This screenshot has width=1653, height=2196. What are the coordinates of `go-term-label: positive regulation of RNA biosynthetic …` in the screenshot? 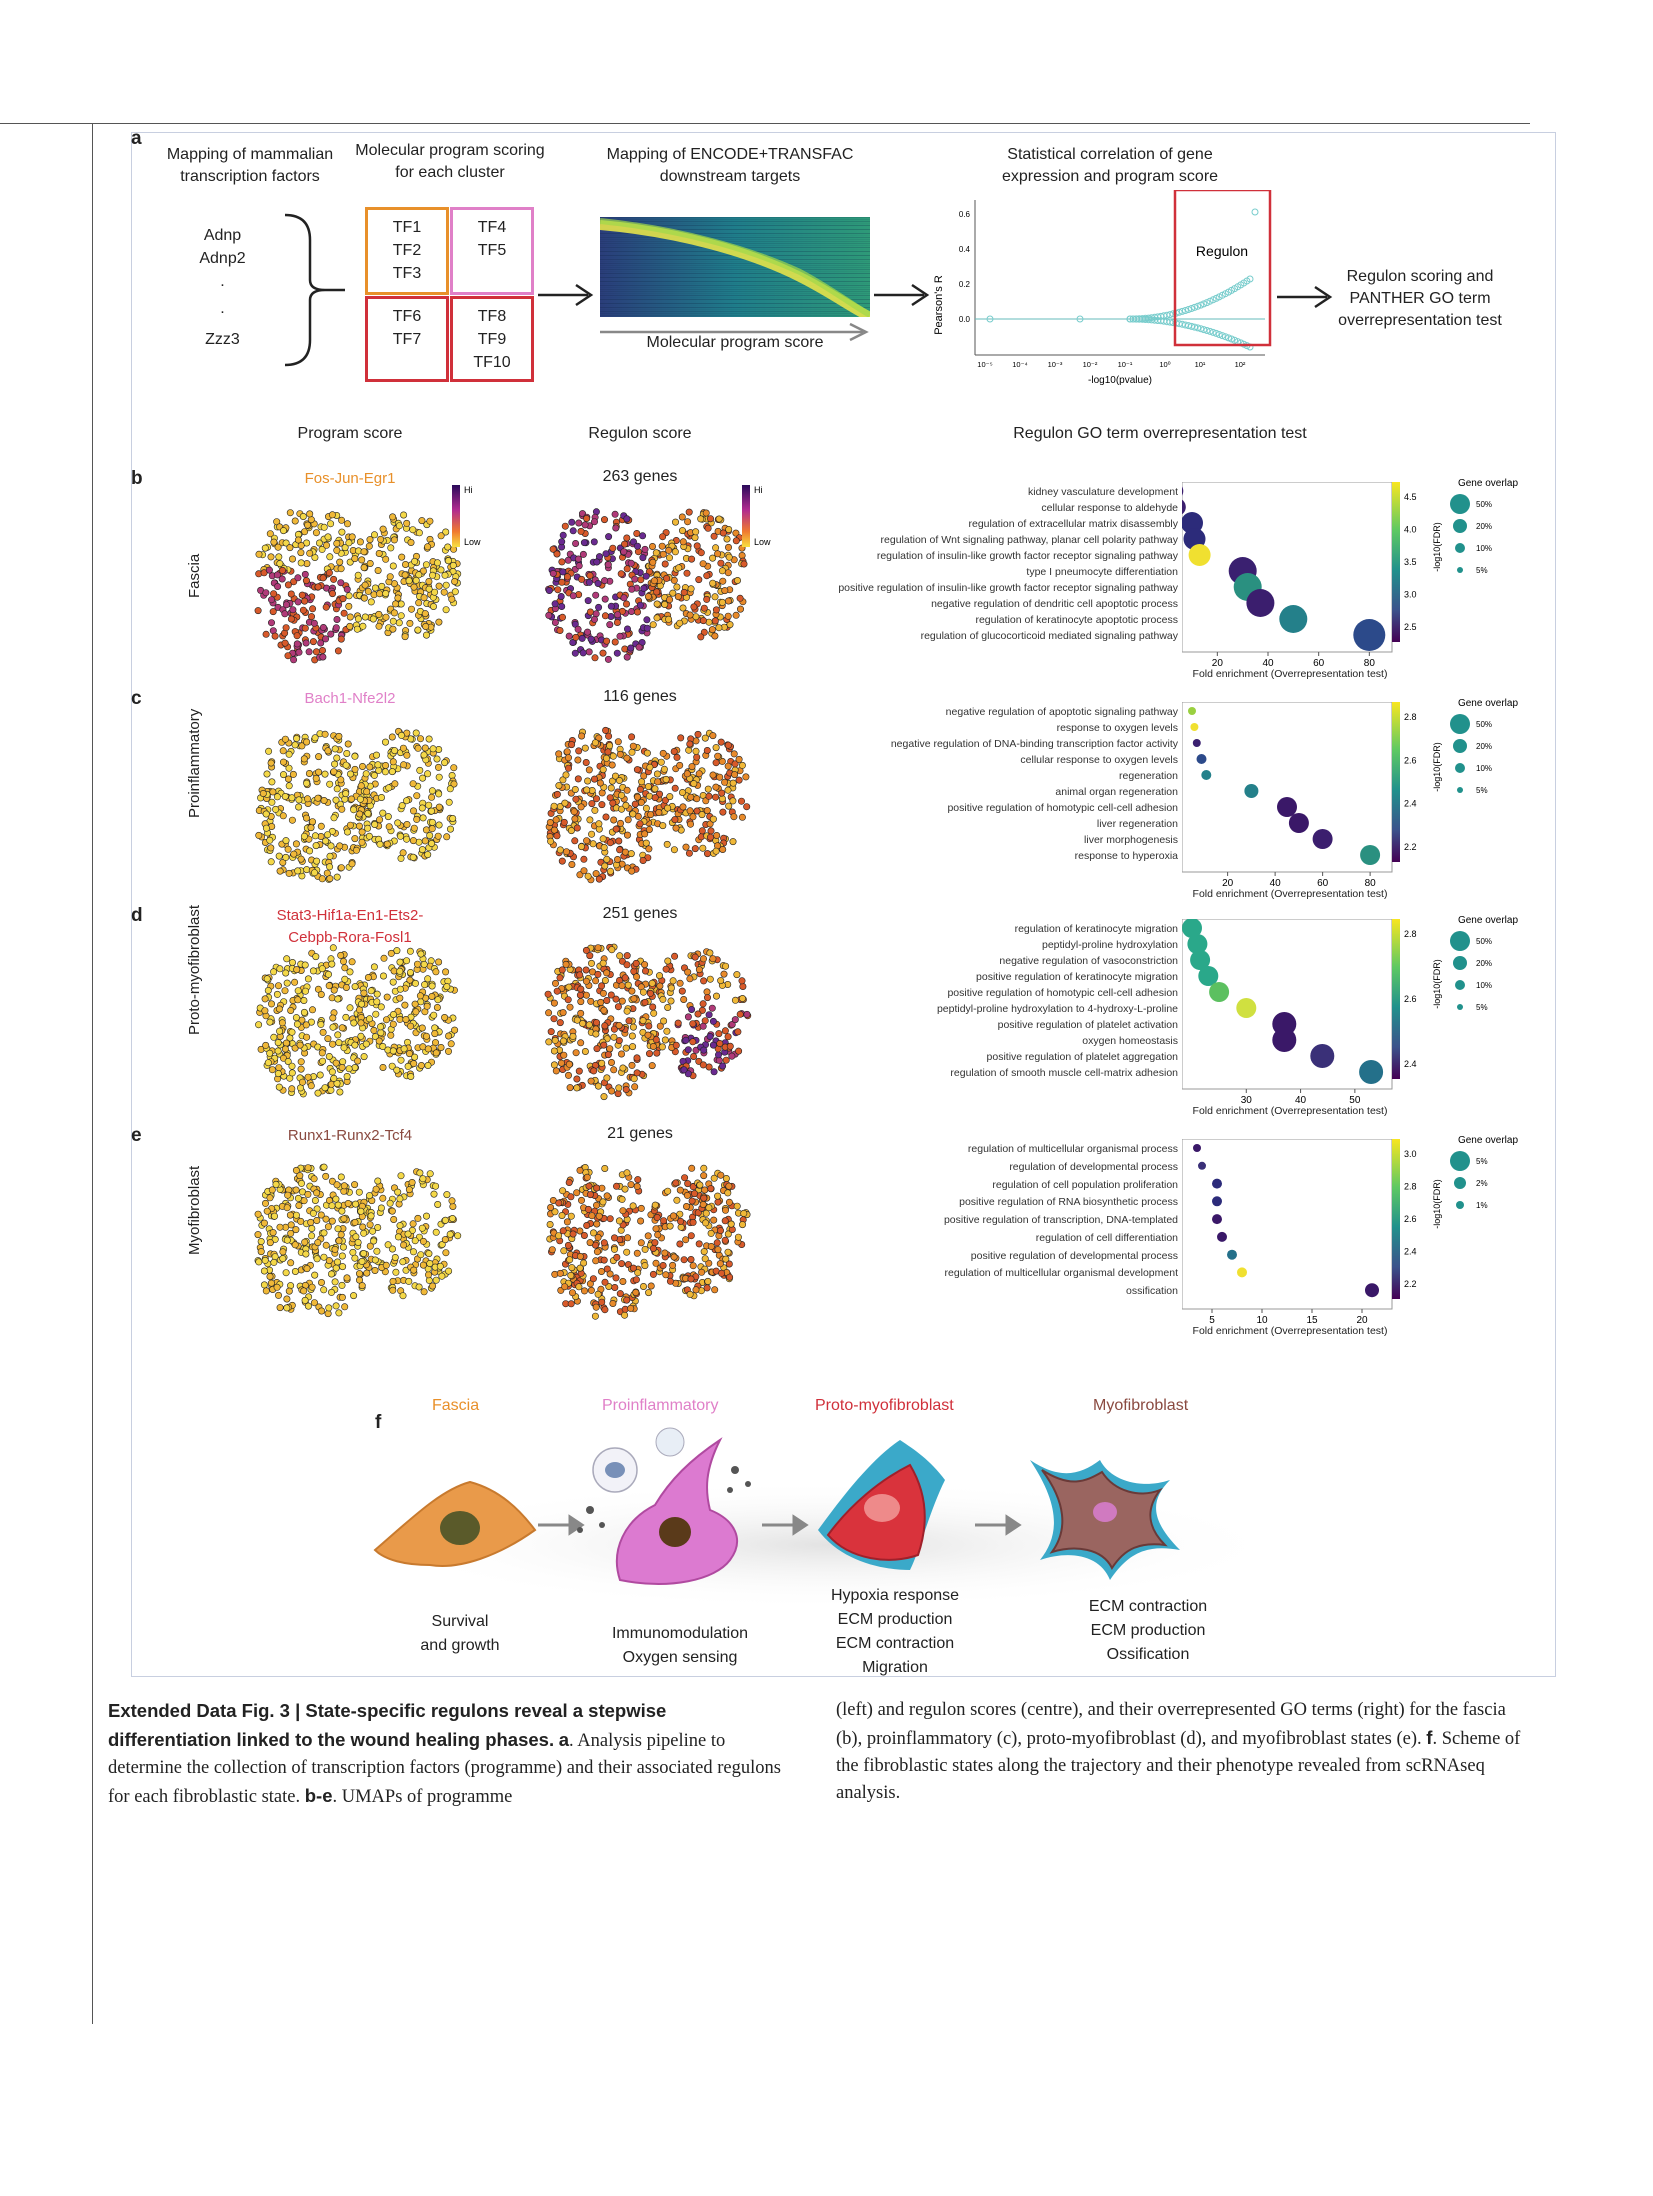 It's located at (1068, 1202).